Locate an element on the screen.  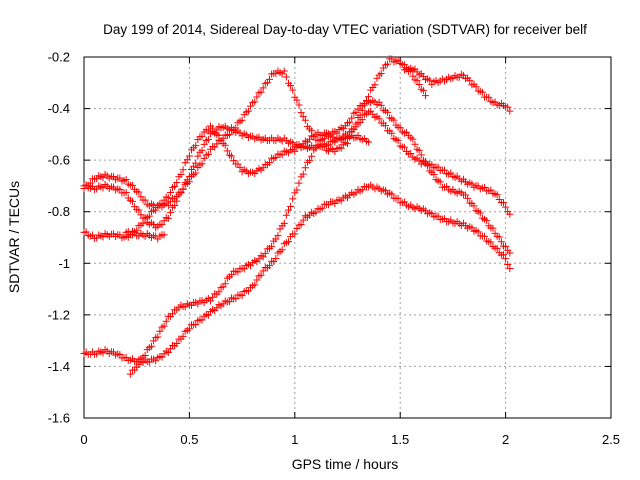
y-axis-label: SDTVAR / TECUs is located at coordinates (14, 237).